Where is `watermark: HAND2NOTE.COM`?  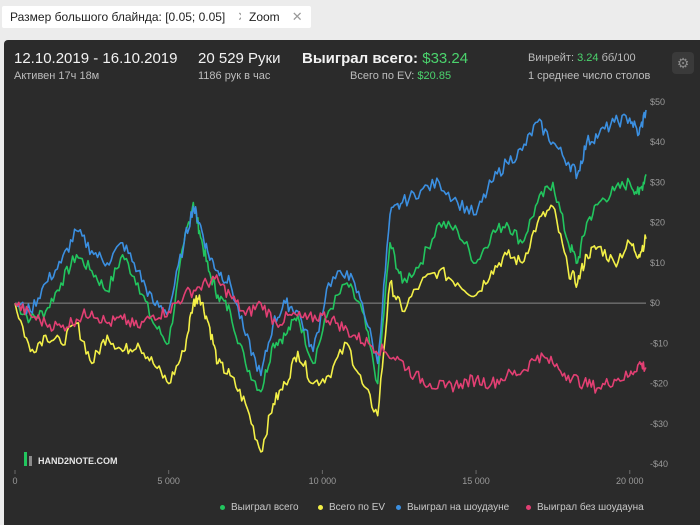
watermark: HAND2NOTE.COM is located at coordinates (71, 459).